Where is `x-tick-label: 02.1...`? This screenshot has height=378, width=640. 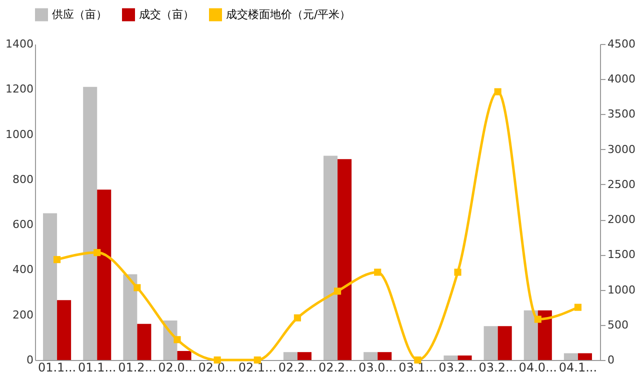 x-tick-label: 02.1... is located at coordinates (257, 367).